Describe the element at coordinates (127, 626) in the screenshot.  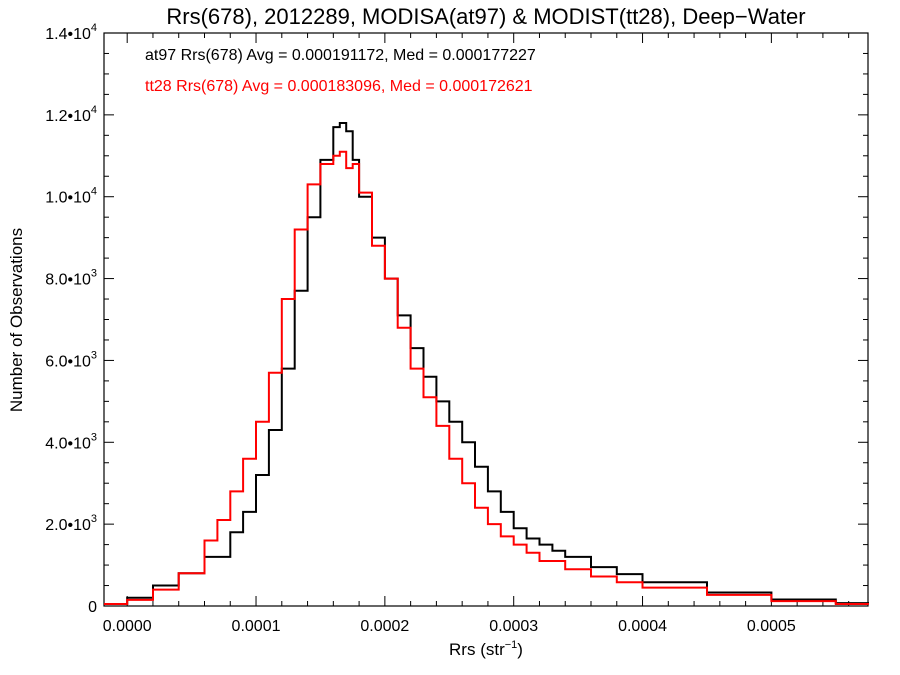
I see `x-tick-label: 0.0000` at that location.